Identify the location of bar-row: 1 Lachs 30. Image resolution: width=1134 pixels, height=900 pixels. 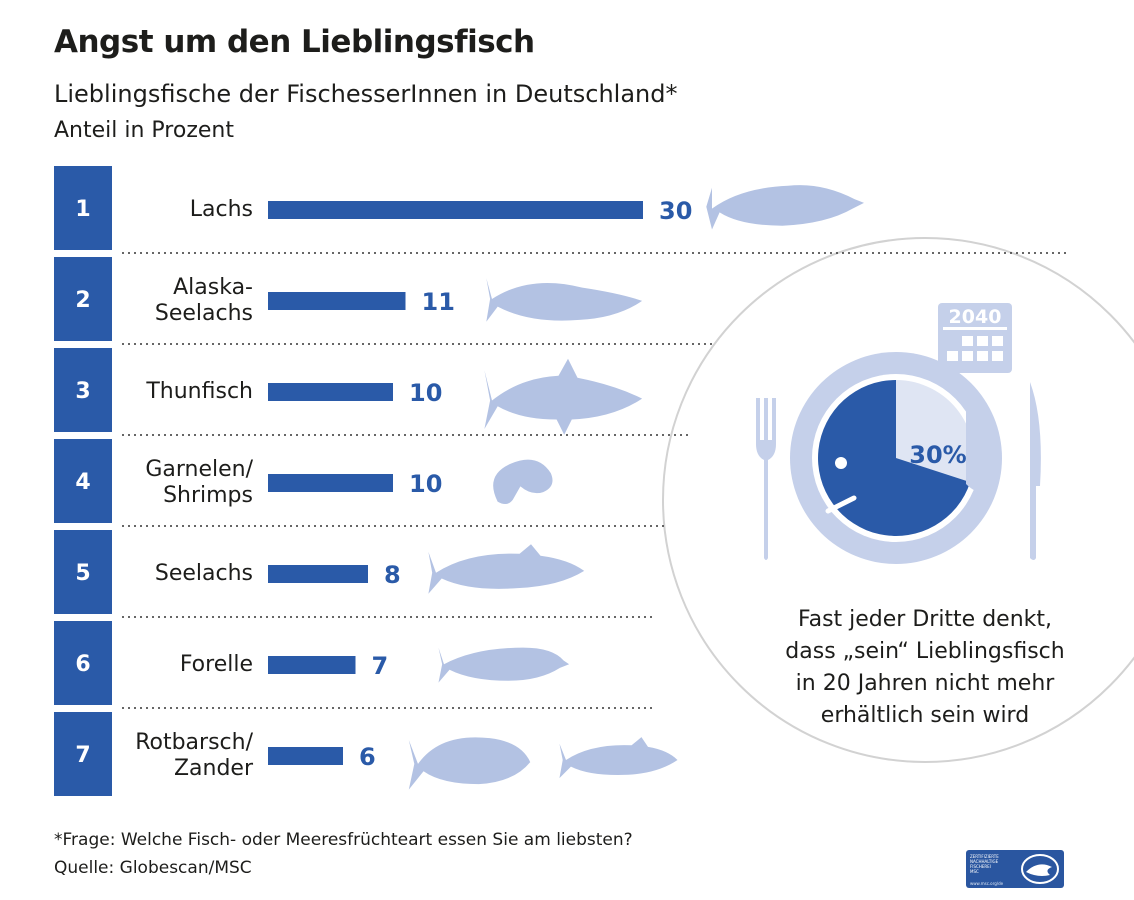
(459, 208).